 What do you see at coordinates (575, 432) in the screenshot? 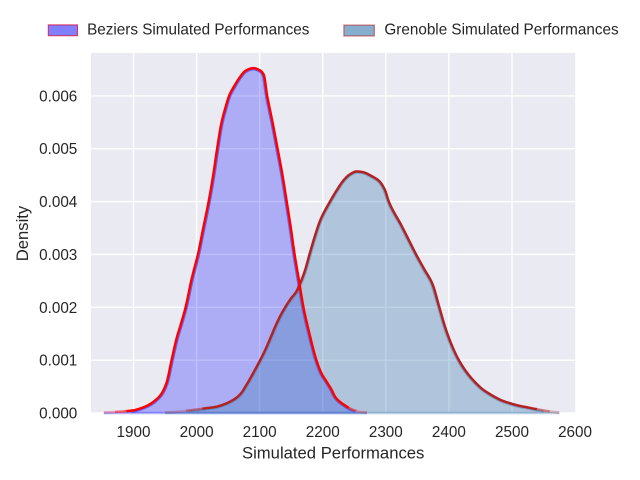
I see `svg-text: 2600` at bounding box center [575, 432].